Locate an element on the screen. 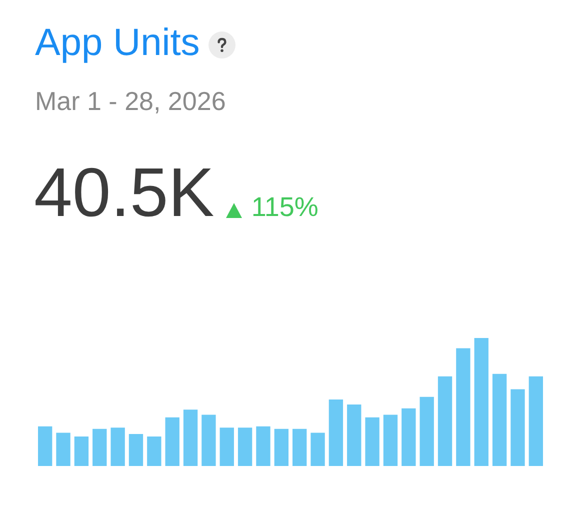  text: 115% is located at coordinates (284, 207).